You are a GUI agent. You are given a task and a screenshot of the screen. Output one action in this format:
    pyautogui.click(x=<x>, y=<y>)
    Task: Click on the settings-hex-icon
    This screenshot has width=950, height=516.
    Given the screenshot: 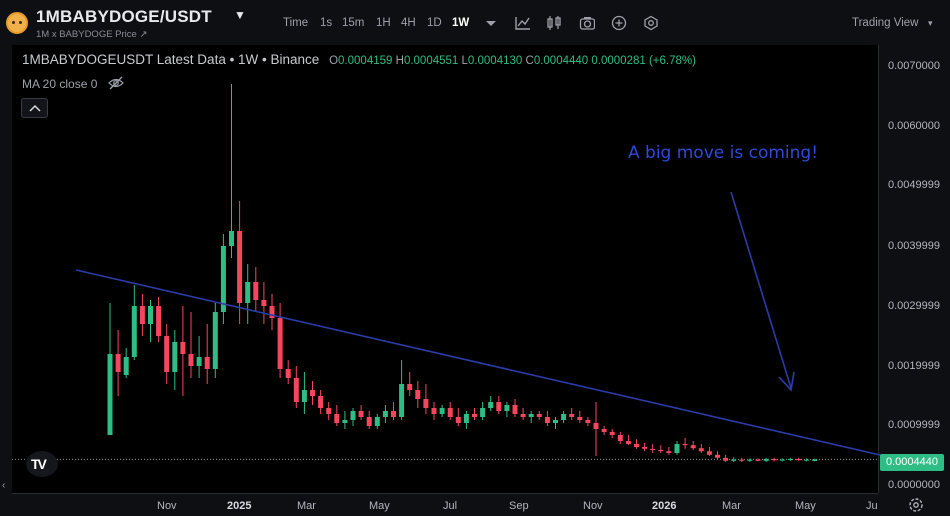 What is the action you would take?
    pyautogui.click(x=651, y=23)
    